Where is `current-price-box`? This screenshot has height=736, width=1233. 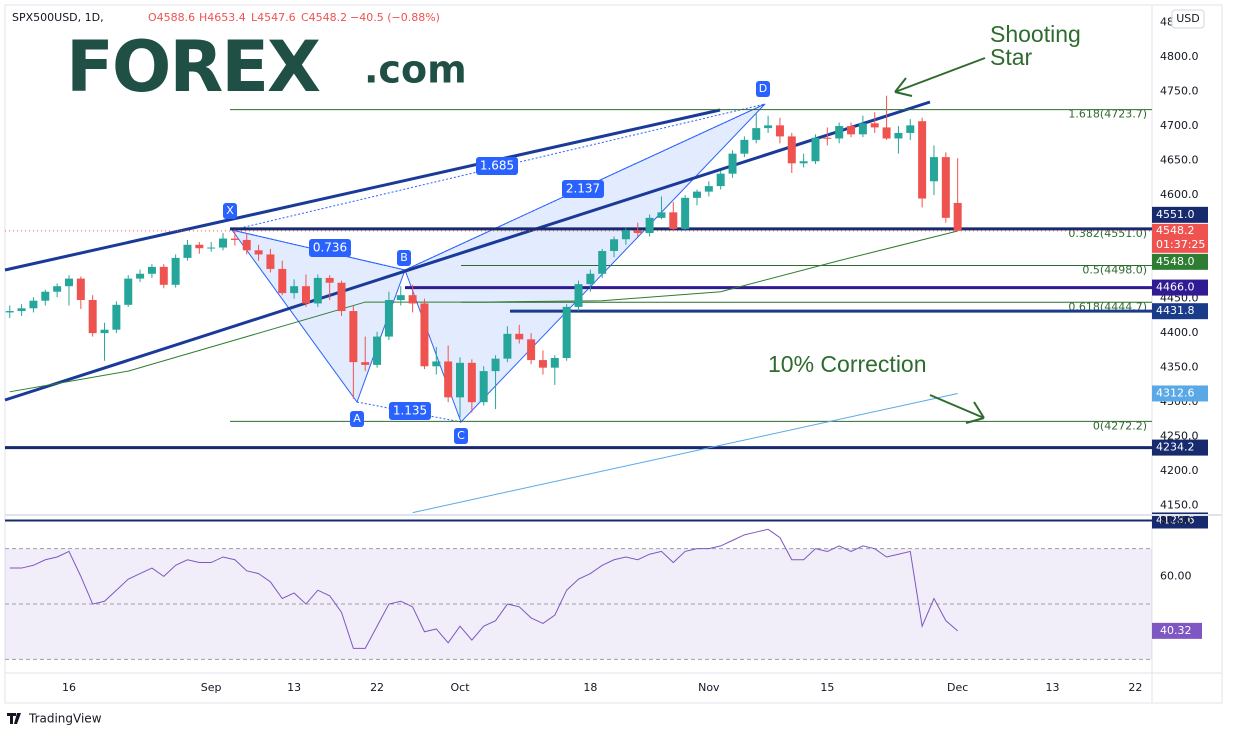
current-price-box is located at coordinates (1180, 238).